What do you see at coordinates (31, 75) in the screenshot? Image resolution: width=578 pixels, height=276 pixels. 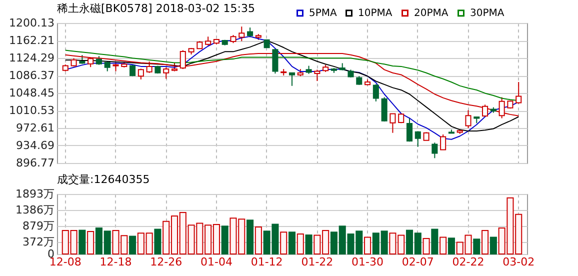 I see `y-tick-label: 1086.37` at bounding box center [31, 75].